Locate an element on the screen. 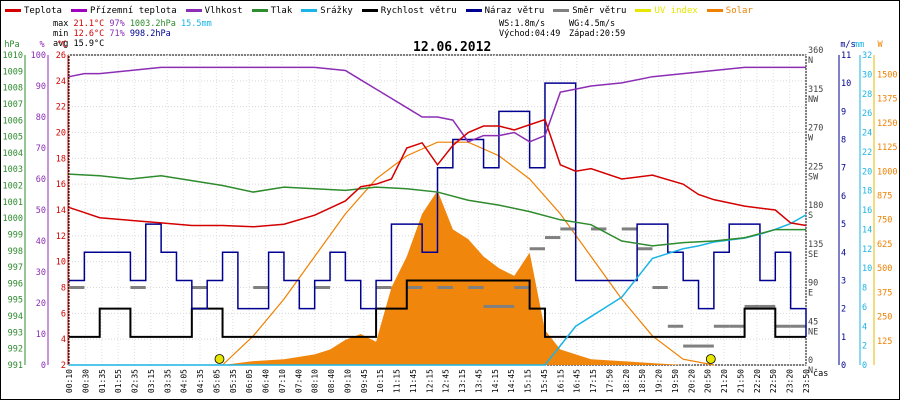 The image size is (900, 400). max-label: max is located at coordinates (61, 24).